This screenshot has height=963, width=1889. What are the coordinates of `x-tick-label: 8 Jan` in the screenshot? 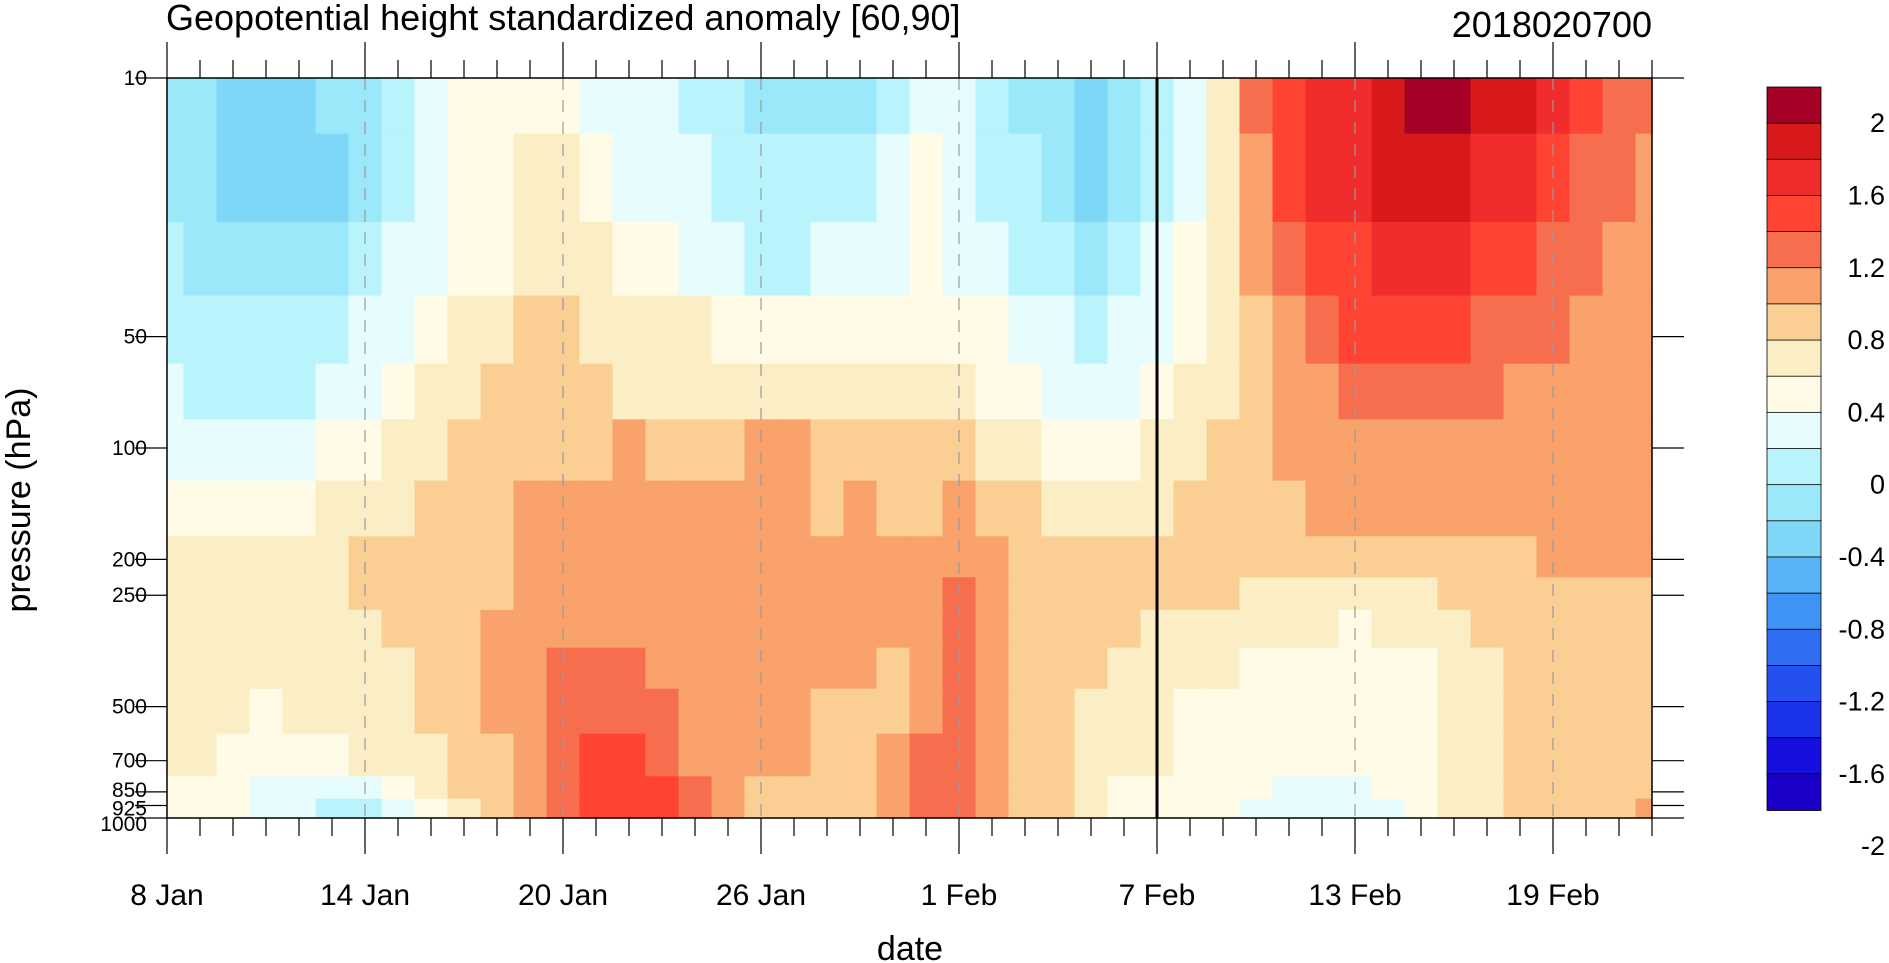 It's located at (166, 895).